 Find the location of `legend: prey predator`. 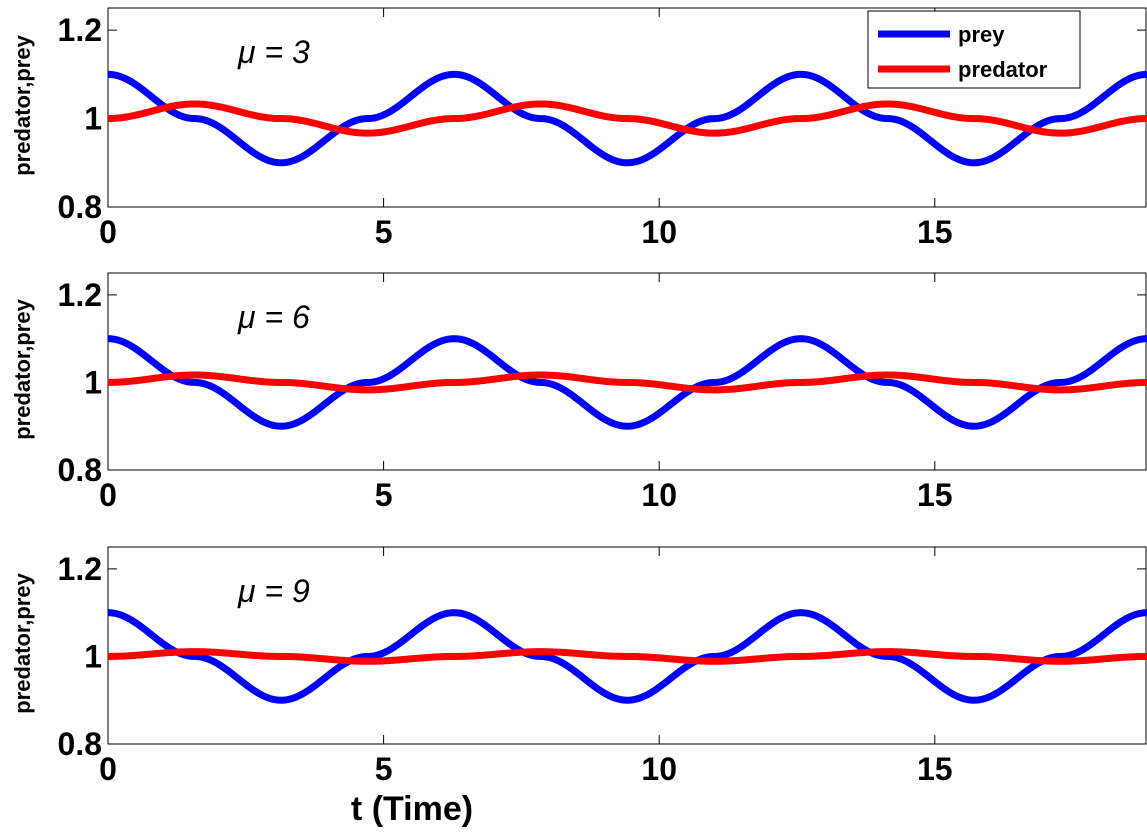

legend: prey predator is located at coordinates (974, 49).